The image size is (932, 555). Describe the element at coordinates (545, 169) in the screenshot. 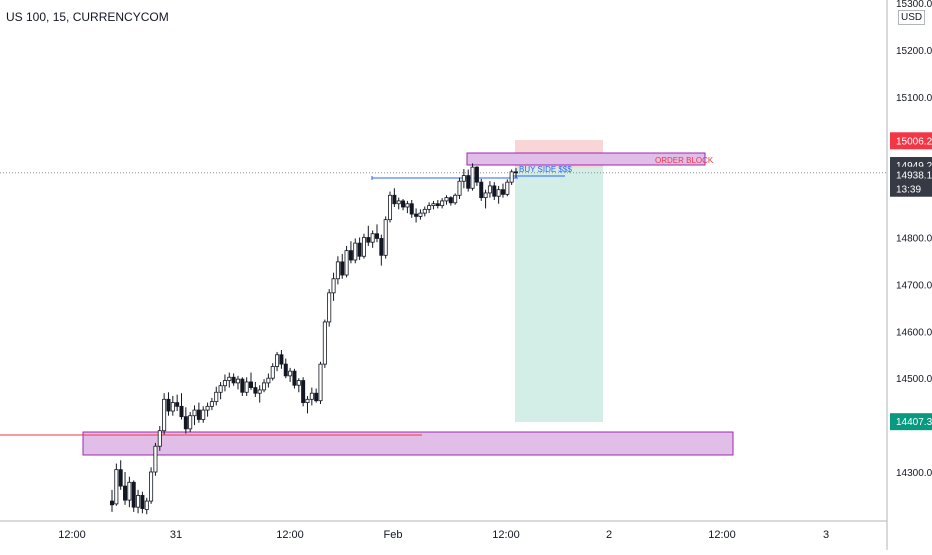

I see `buy-side-label: BUY SIDE $$$` at that location.